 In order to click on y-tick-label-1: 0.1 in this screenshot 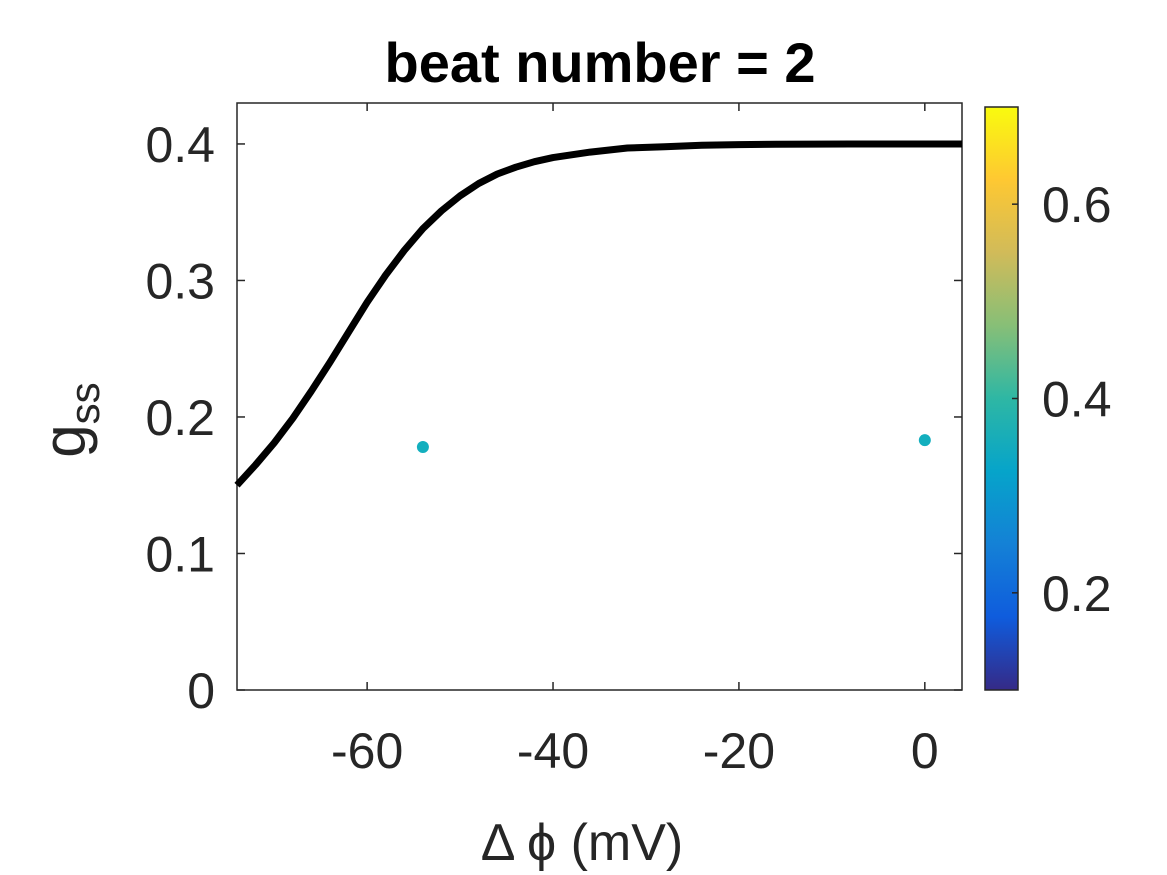, I will do `click(180, 554)`.